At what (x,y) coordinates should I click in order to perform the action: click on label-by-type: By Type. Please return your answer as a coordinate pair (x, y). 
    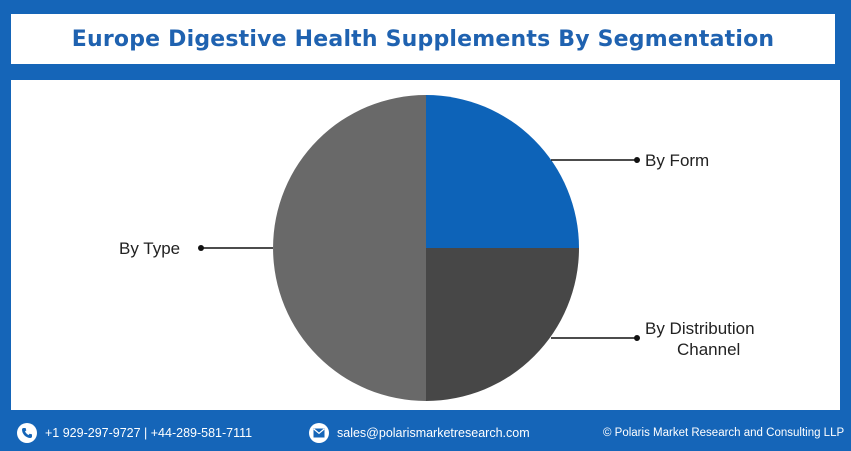
    Looking at the image, I should click on (149, 248).